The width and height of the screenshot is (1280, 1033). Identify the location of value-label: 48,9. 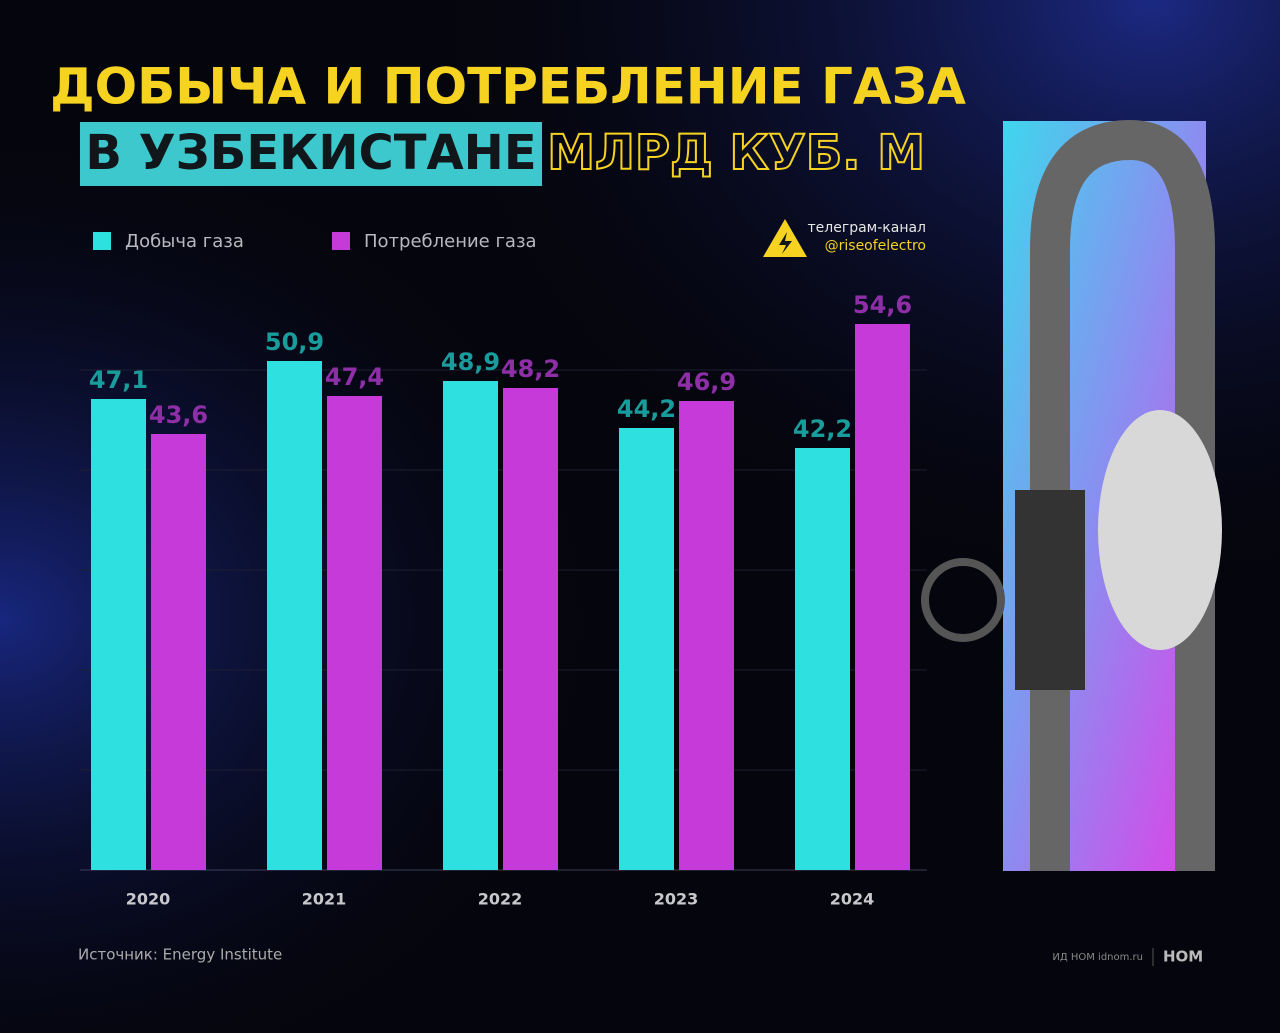
(470, 362).